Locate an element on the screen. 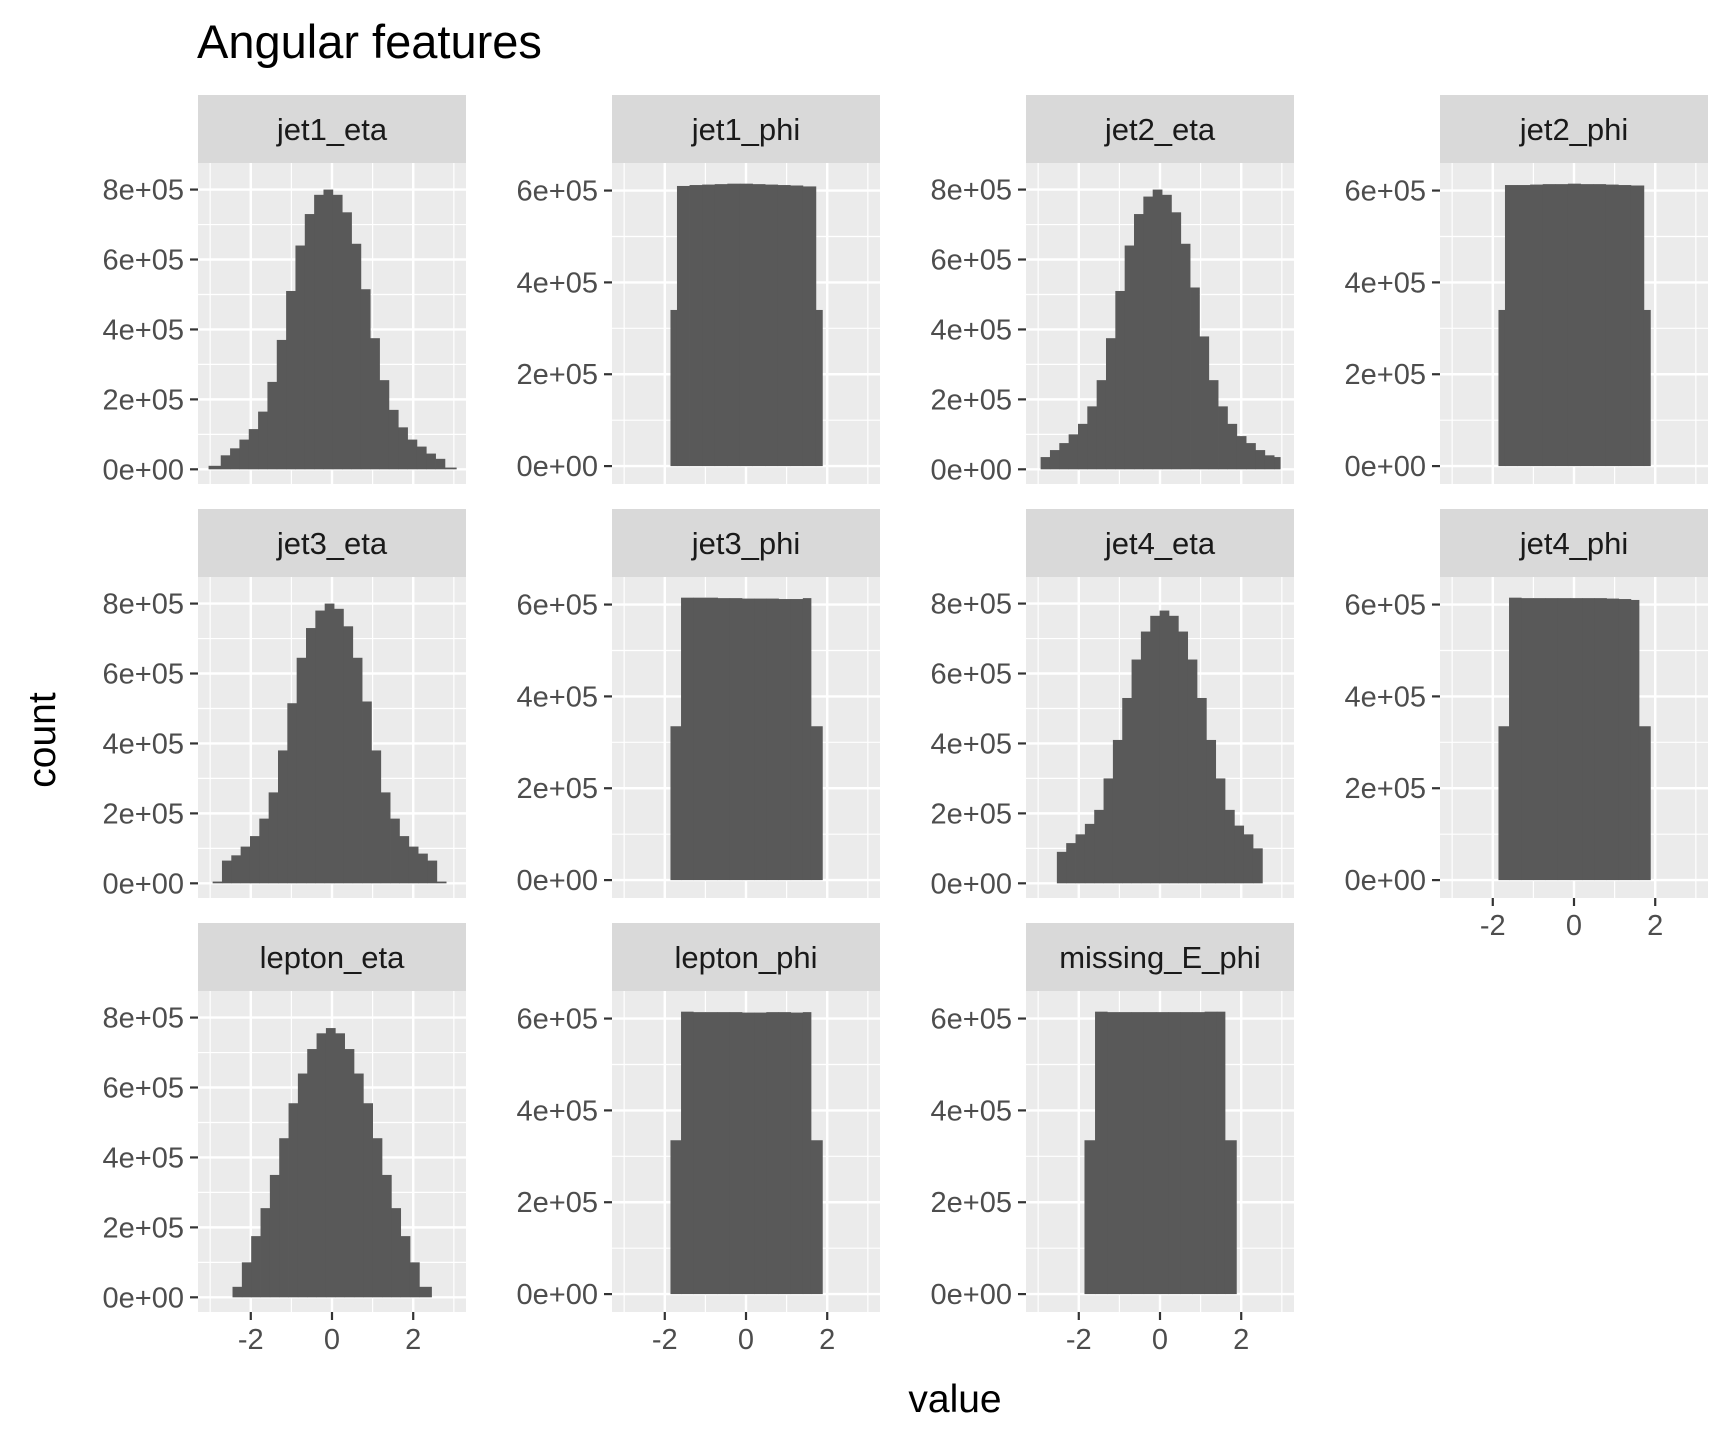 Image resolution: width=1728 pixels, height=1440 pixels. facet-panel-jet1_eta: jet1_eta 0e+00 2e+05 4e+05 6e+05 8e+05 is located at coordinates (284, 290).